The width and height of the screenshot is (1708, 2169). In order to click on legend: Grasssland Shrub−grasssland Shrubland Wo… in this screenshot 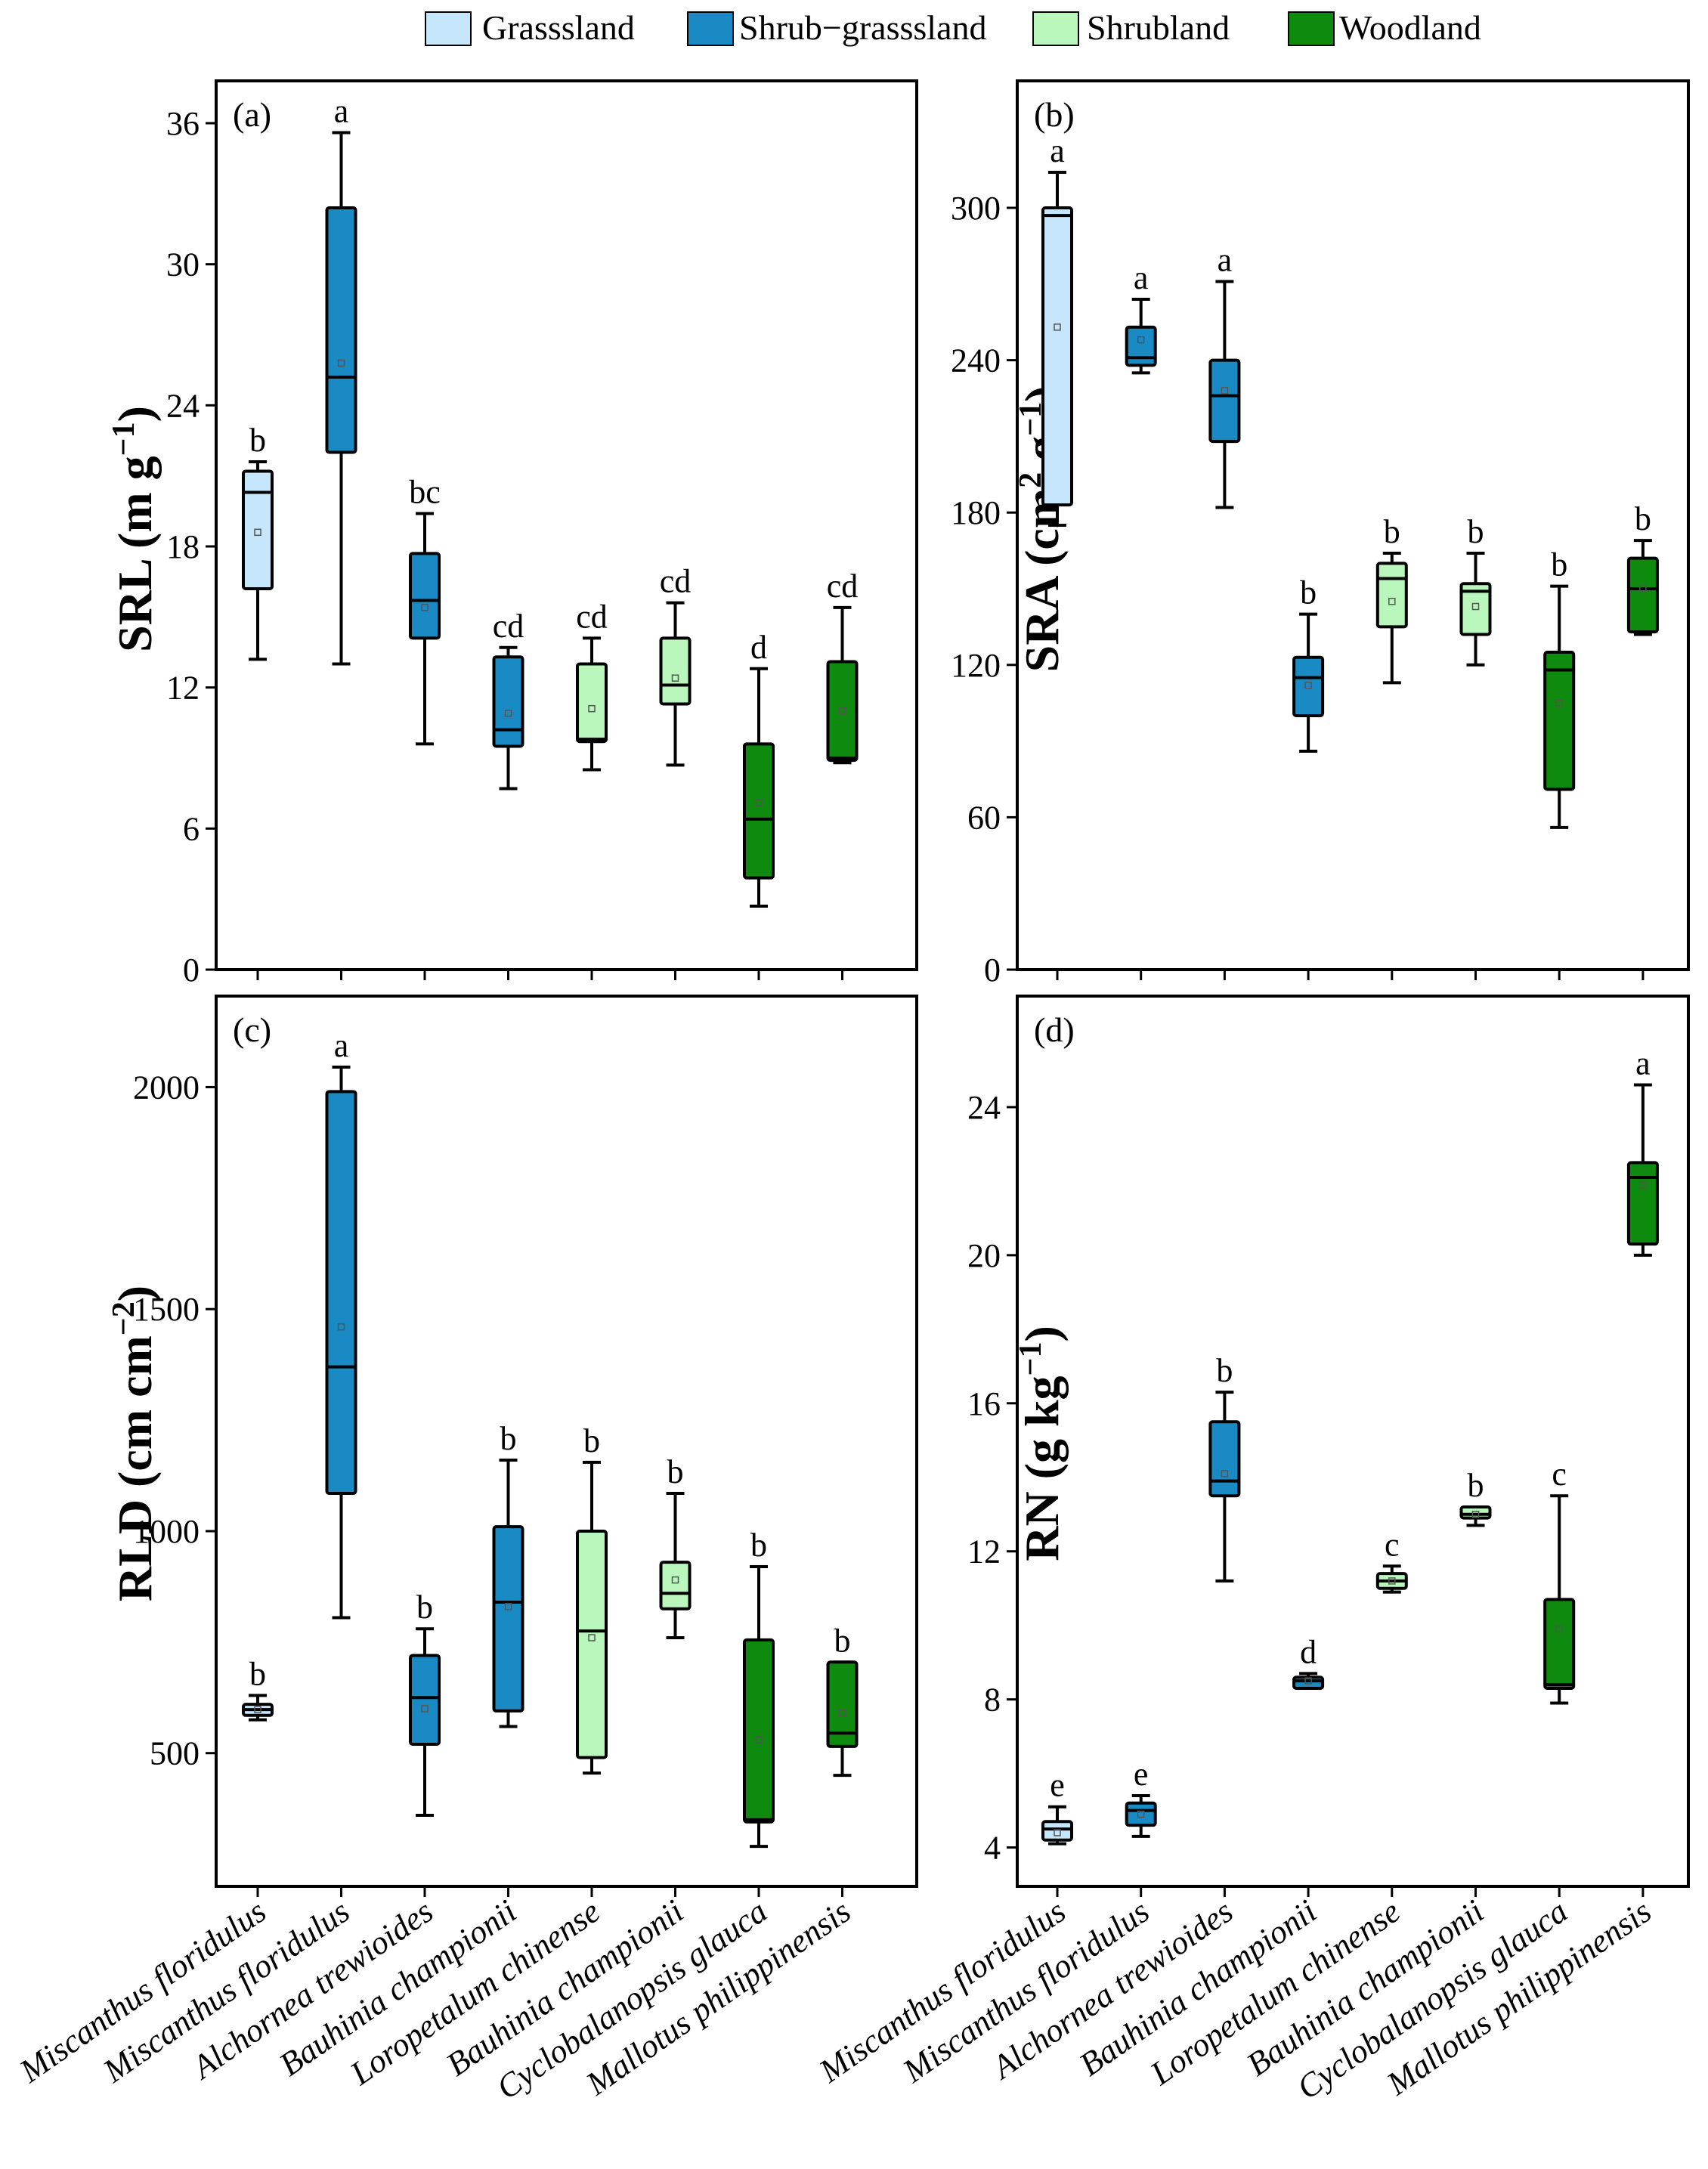, I will do `click(953, 28)`.